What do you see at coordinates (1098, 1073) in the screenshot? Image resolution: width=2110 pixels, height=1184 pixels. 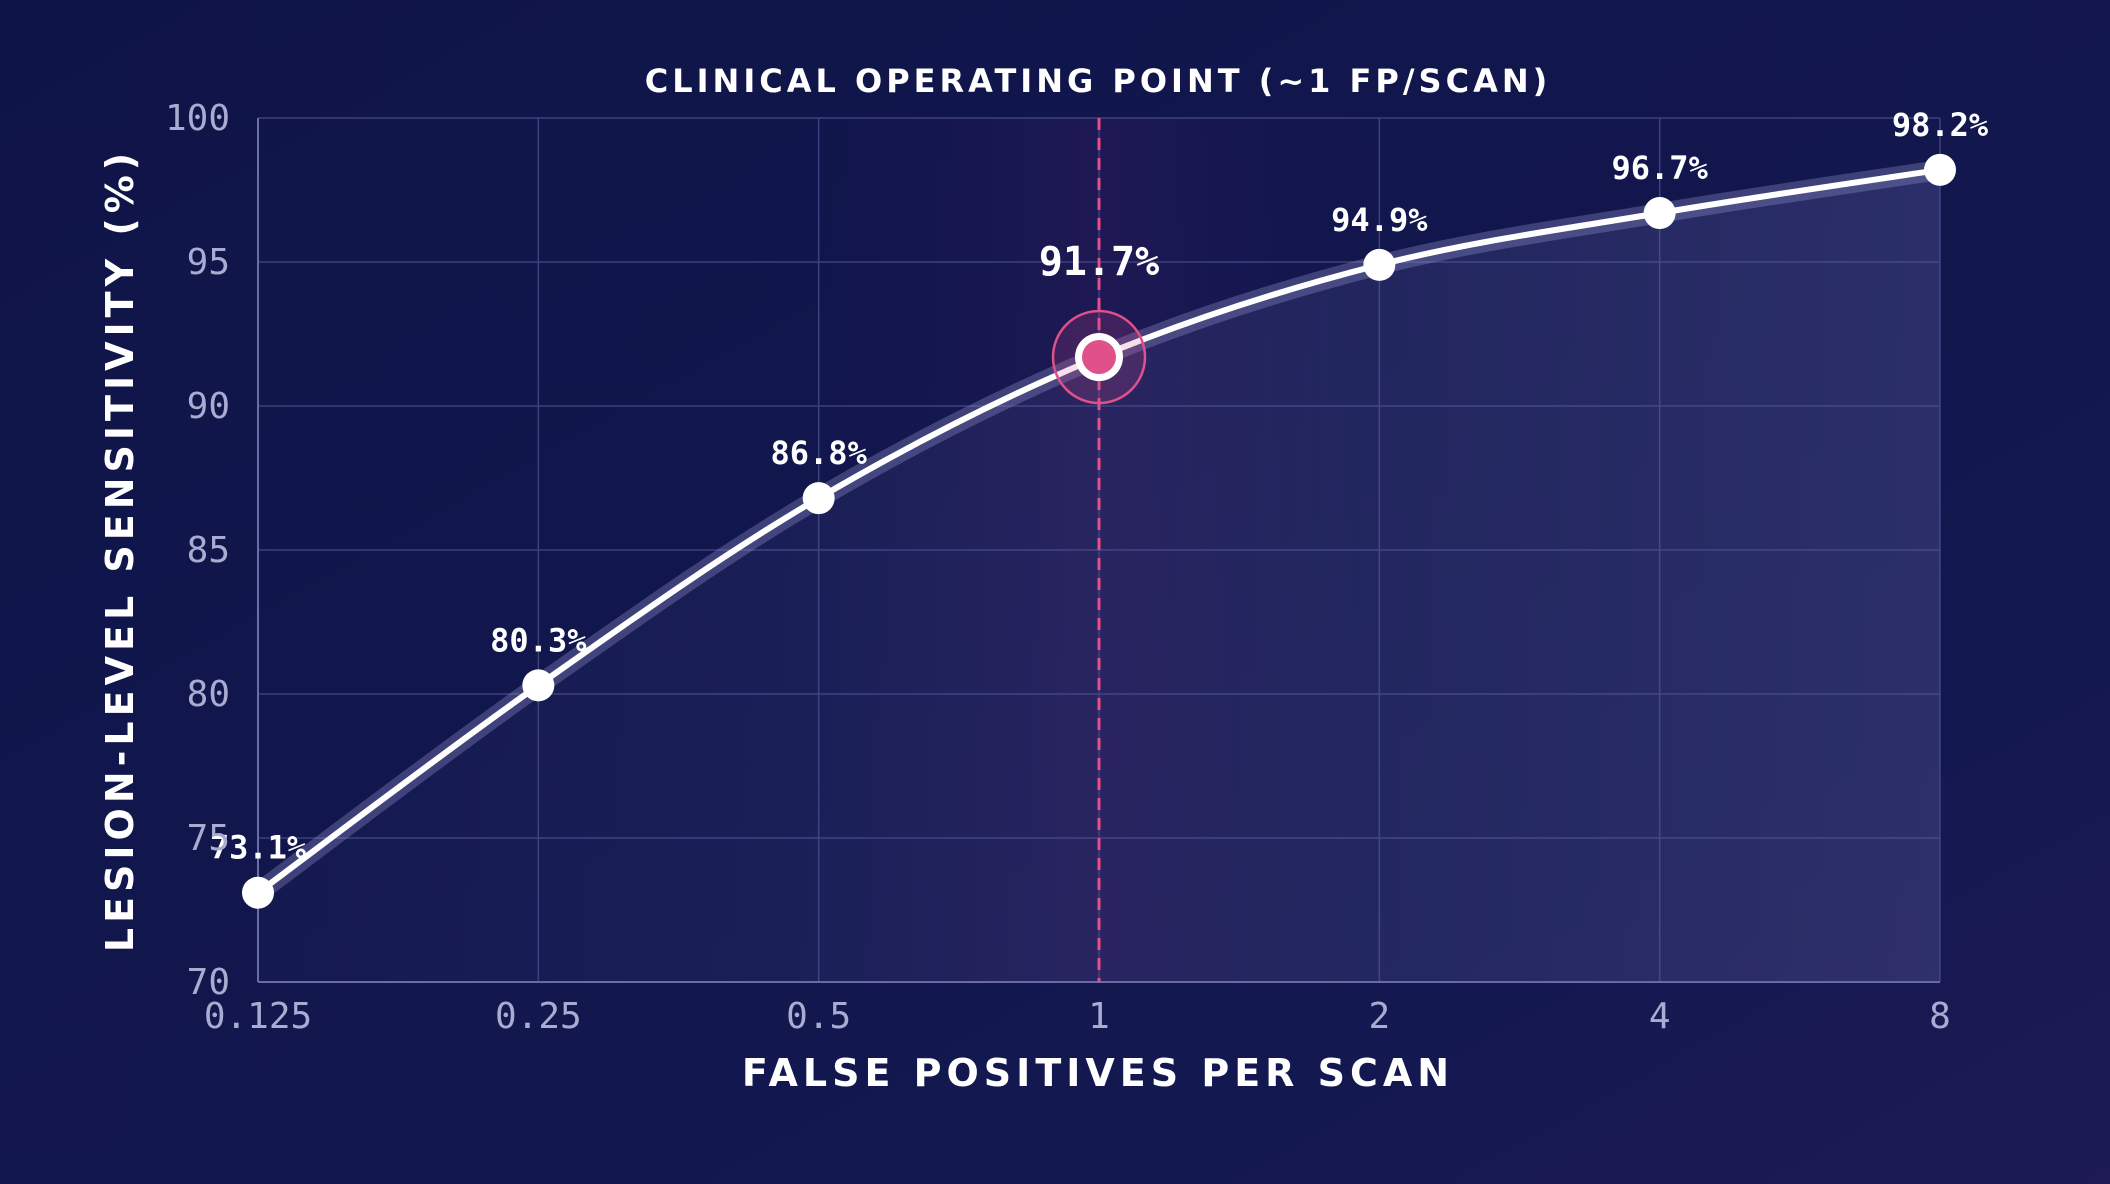 I see `x-axis-title: FALSE POSITIVES PER SCAN` at bounding box center [1098, 1073].